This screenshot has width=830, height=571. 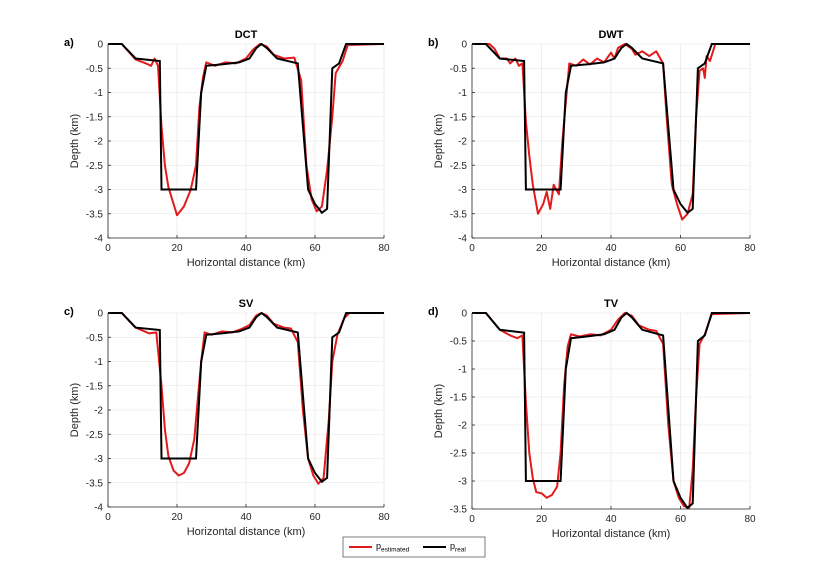 What do you see at coordinates (246, 304) in the screenshot?
I see `panel-title: SV` at bounding box center [246, 304].